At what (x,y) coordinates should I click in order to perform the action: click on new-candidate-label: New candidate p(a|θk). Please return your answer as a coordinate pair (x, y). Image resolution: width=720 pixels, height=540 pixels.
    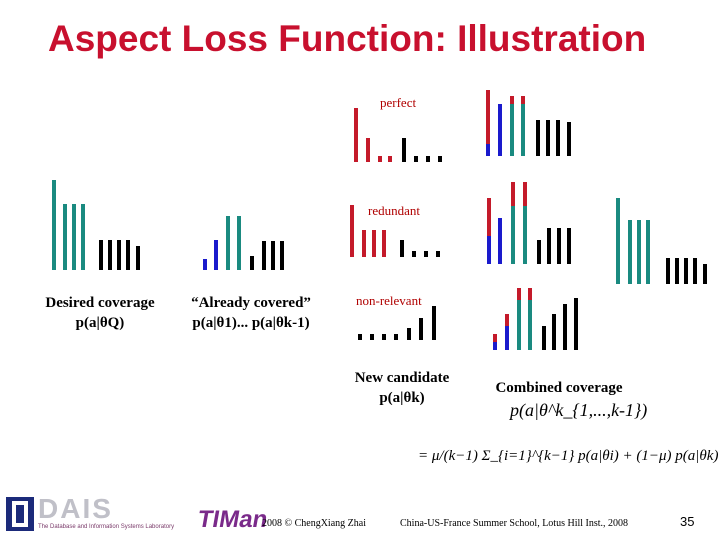
    Looking at the image, I should click on (402, 388).